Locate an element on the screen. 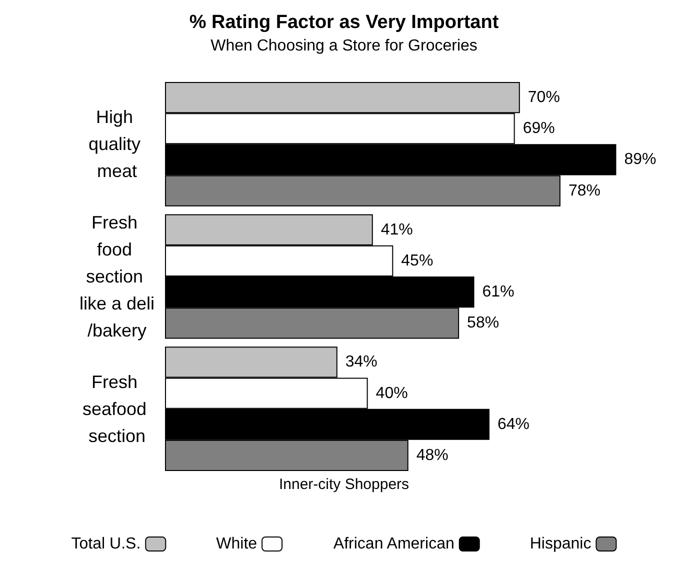 The width and height of the screenshot is (688, 587). y-tick-label: Fresh food section like a deli/bakery is located at coordinates (117, 276).